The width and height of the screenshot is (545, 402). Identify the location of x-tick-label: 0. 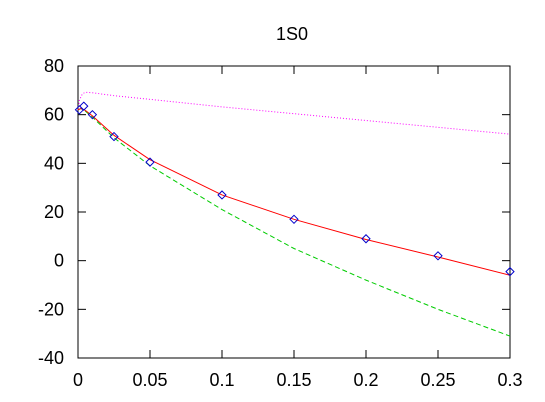
(78, 380).